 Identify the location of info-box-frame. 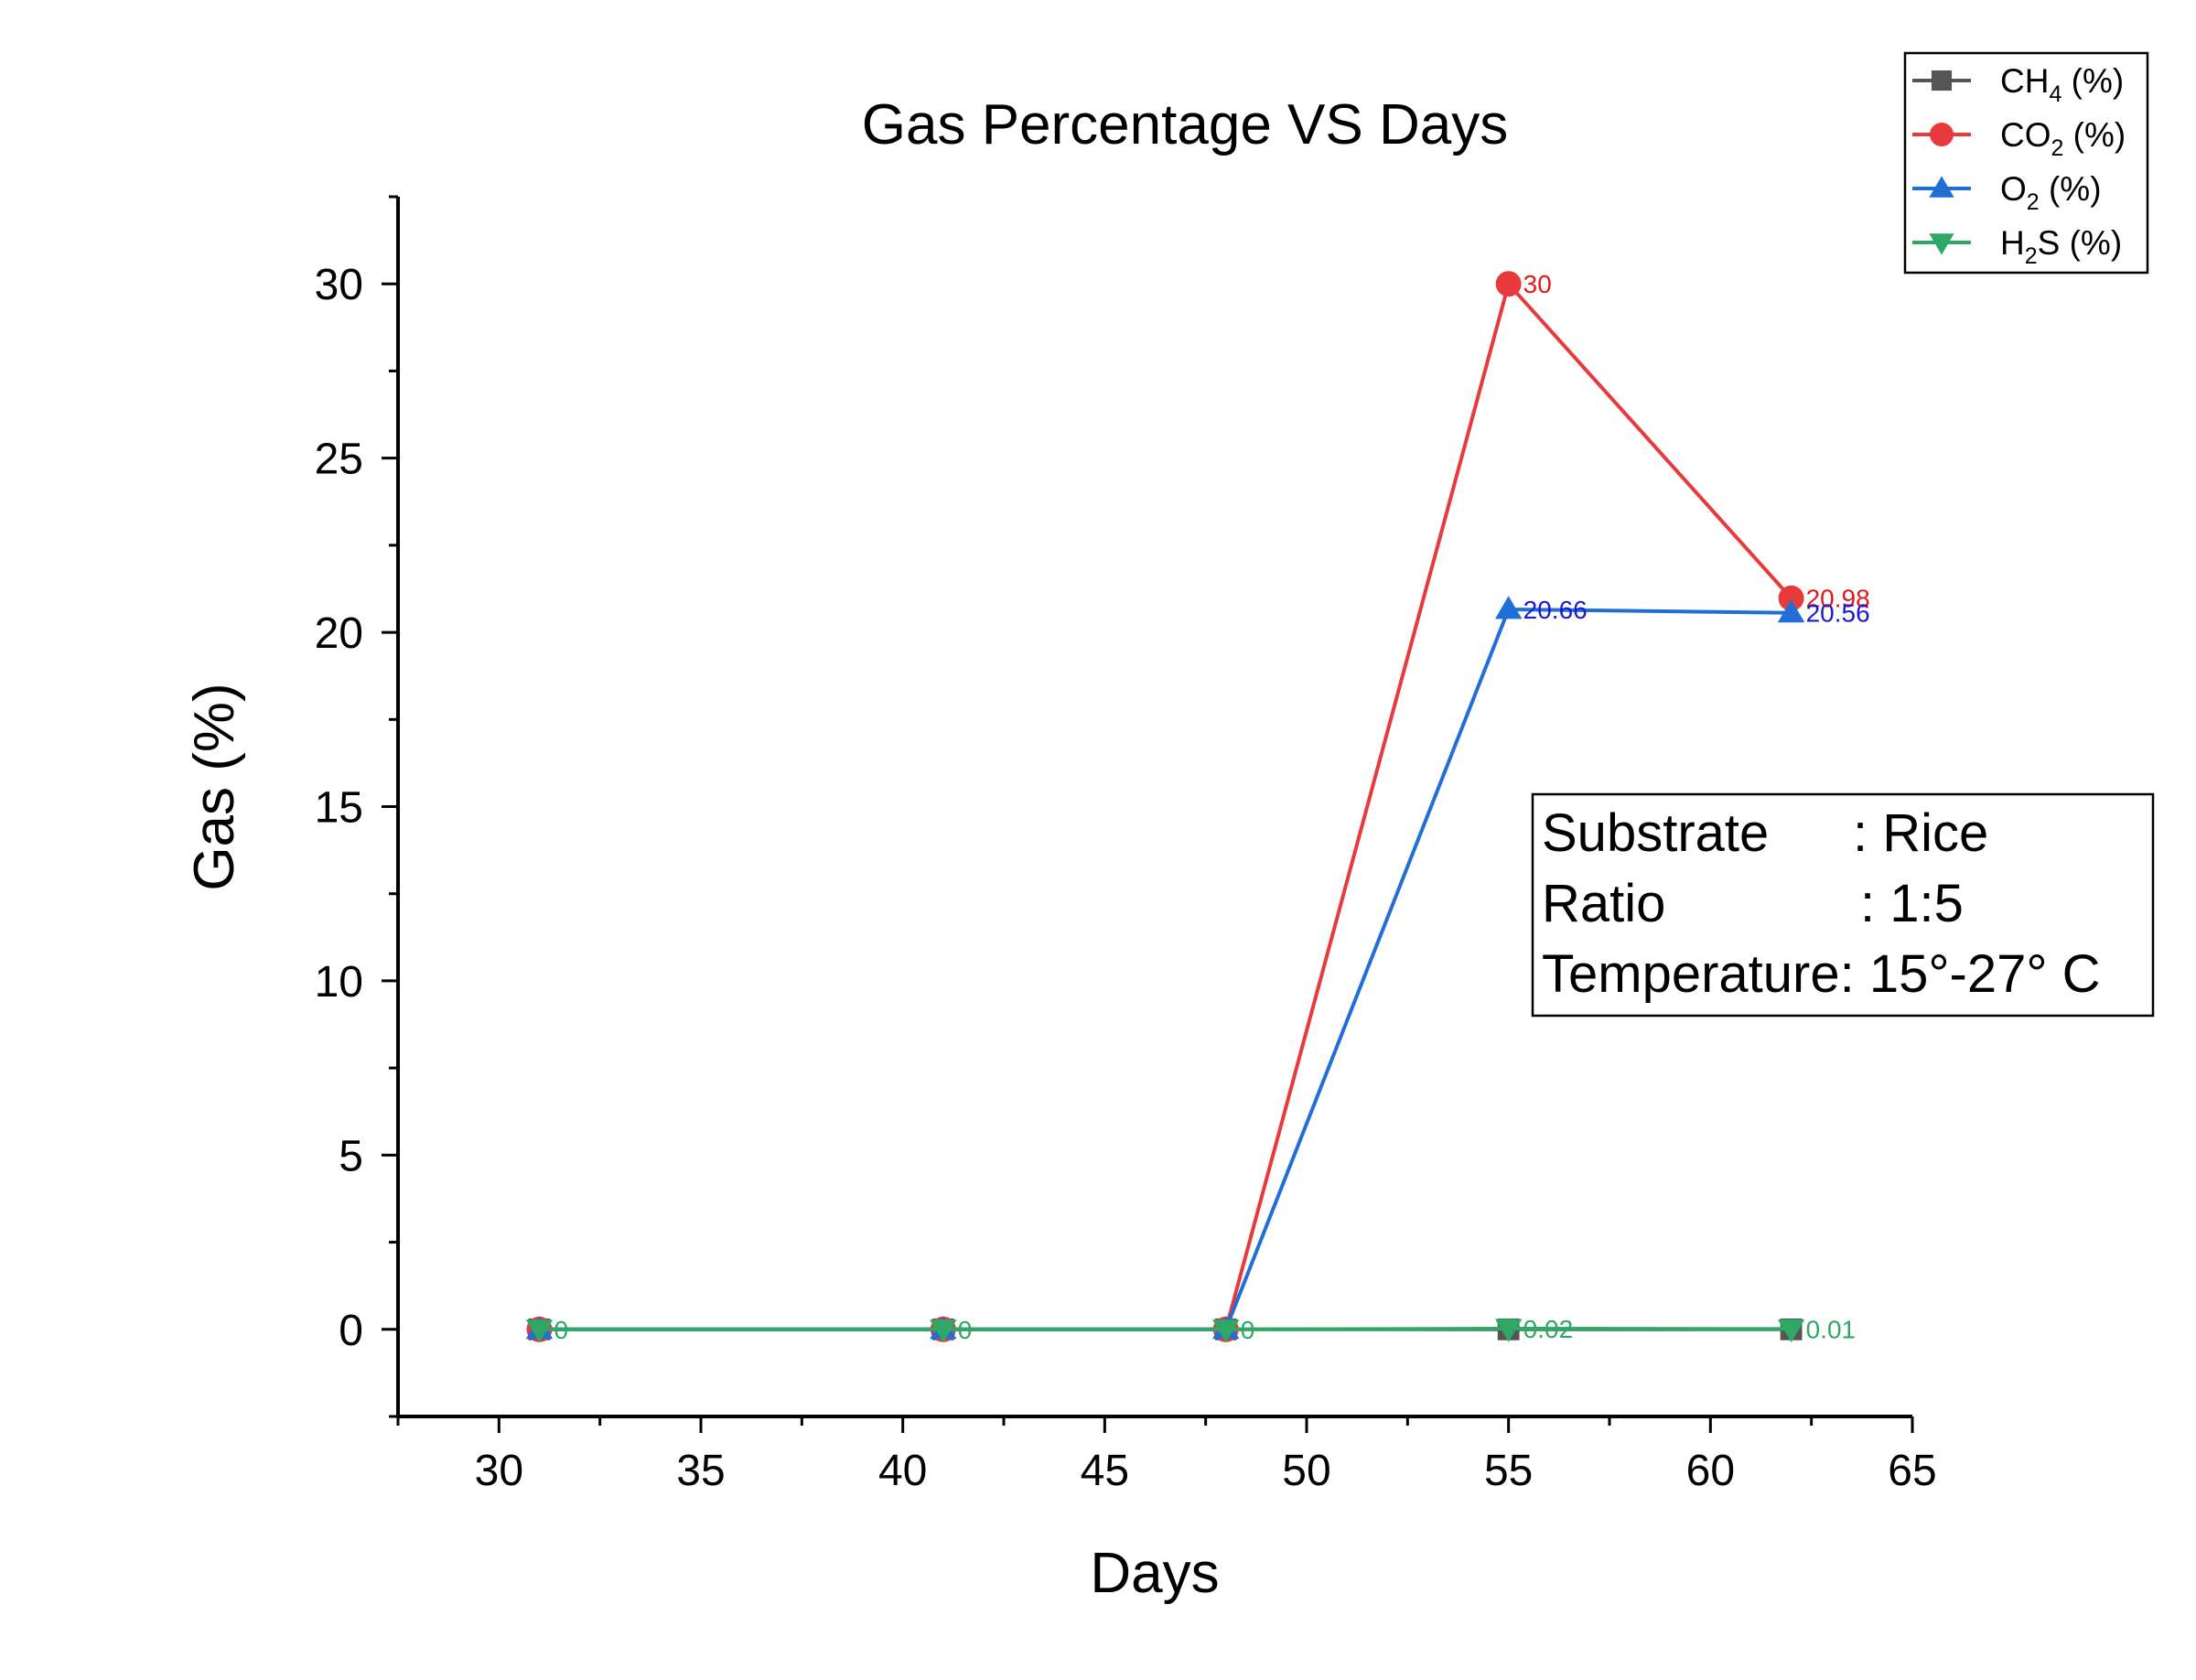
(1843, 905).